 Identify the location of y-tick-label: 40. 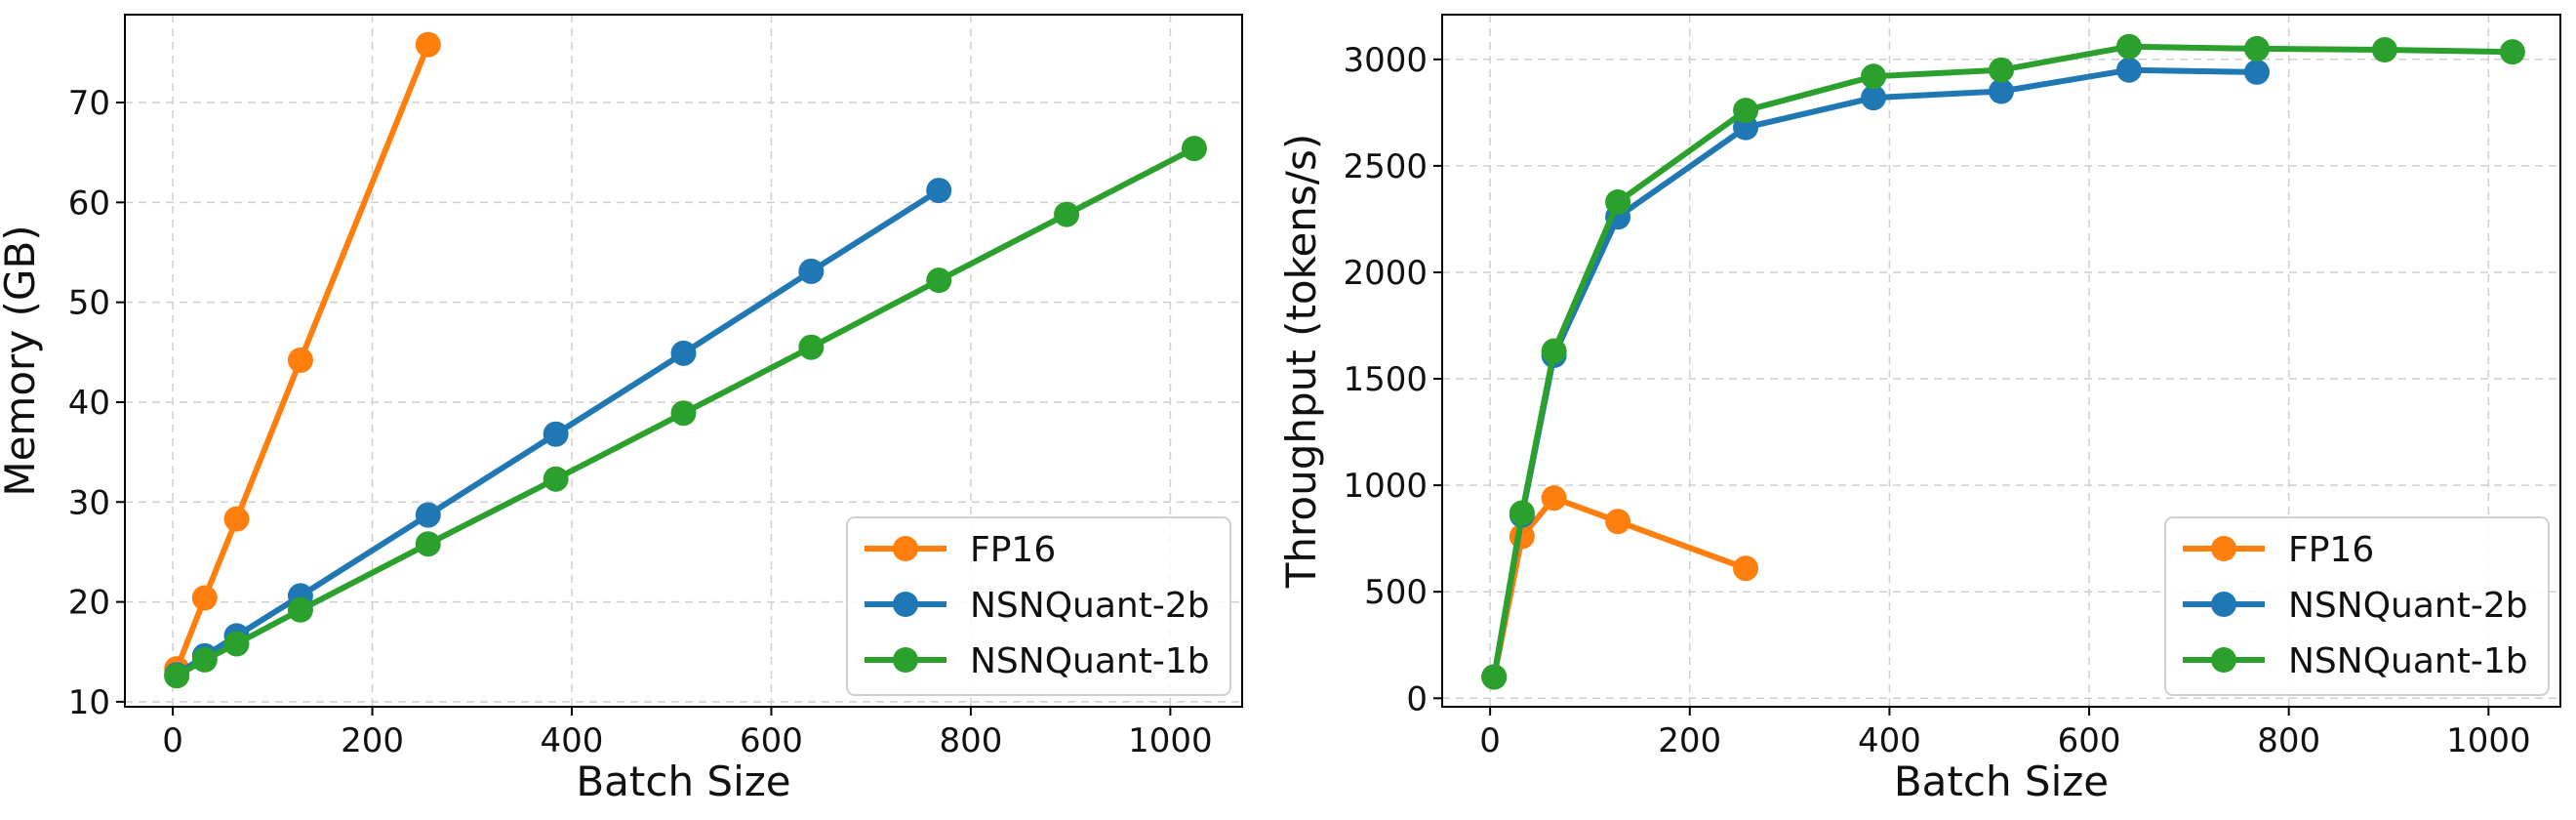
(89, 403).